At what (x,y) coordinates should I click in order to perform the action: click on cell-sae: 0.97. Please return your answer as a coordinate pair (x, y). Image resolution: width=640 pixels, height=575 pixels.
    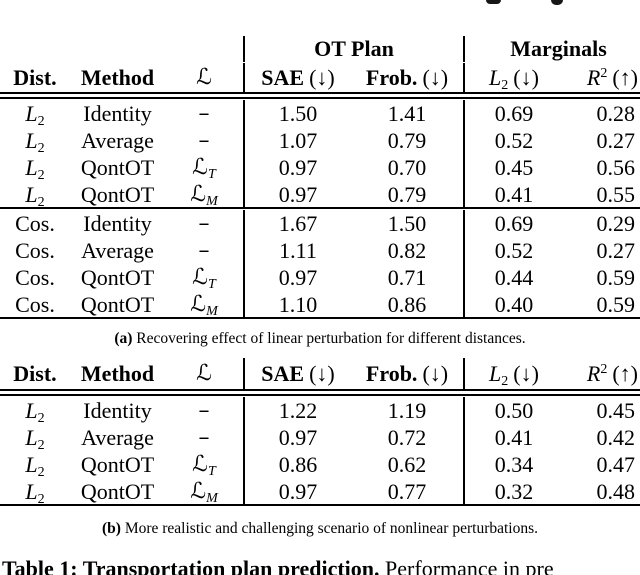
    Looking at the image, I should click on (297, 277).